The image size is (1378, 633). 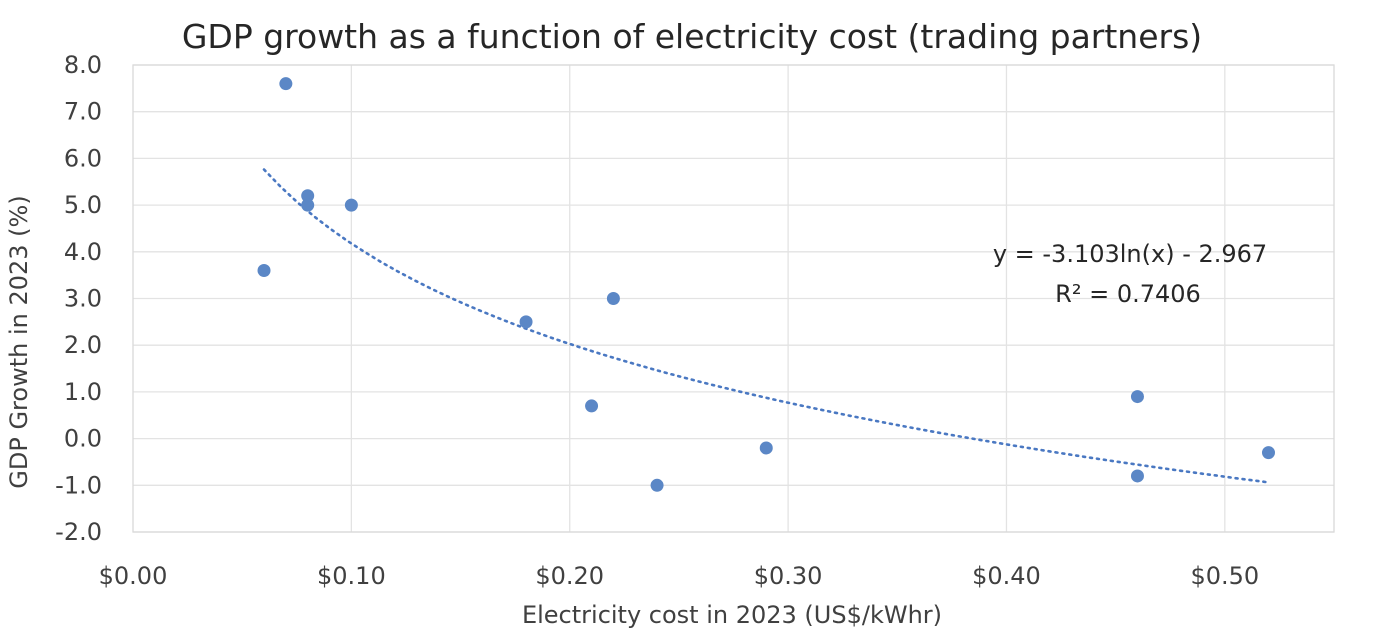 What do you see at coordinates (83, 392) in the screenshot?
I see `y-tick-label: 1.0` at bounding box center [83, 392].